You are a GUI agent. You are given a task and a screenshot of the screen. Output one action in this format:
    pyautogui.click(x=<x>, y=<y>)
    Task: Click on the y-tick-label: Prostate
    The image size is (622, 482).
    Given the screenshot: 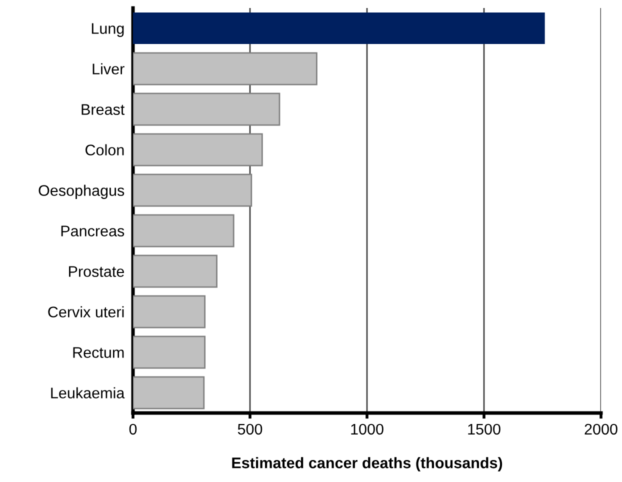 What is the action you would take?
    pyautogui.click(x=96, y=271)
    